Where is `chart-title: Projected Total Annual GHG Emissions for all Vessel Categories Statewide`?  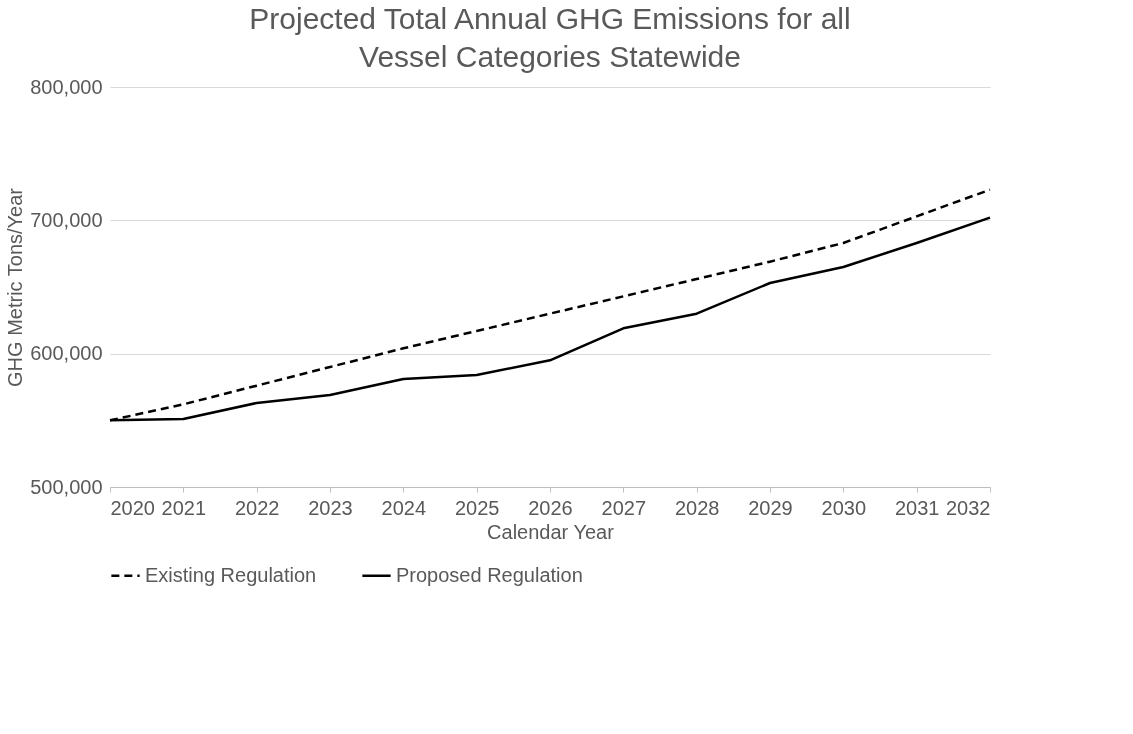
chart-title: Projected Total Annual GHG Emissions for all Vessel Categories Statewide is located at coordinates (550, 37).